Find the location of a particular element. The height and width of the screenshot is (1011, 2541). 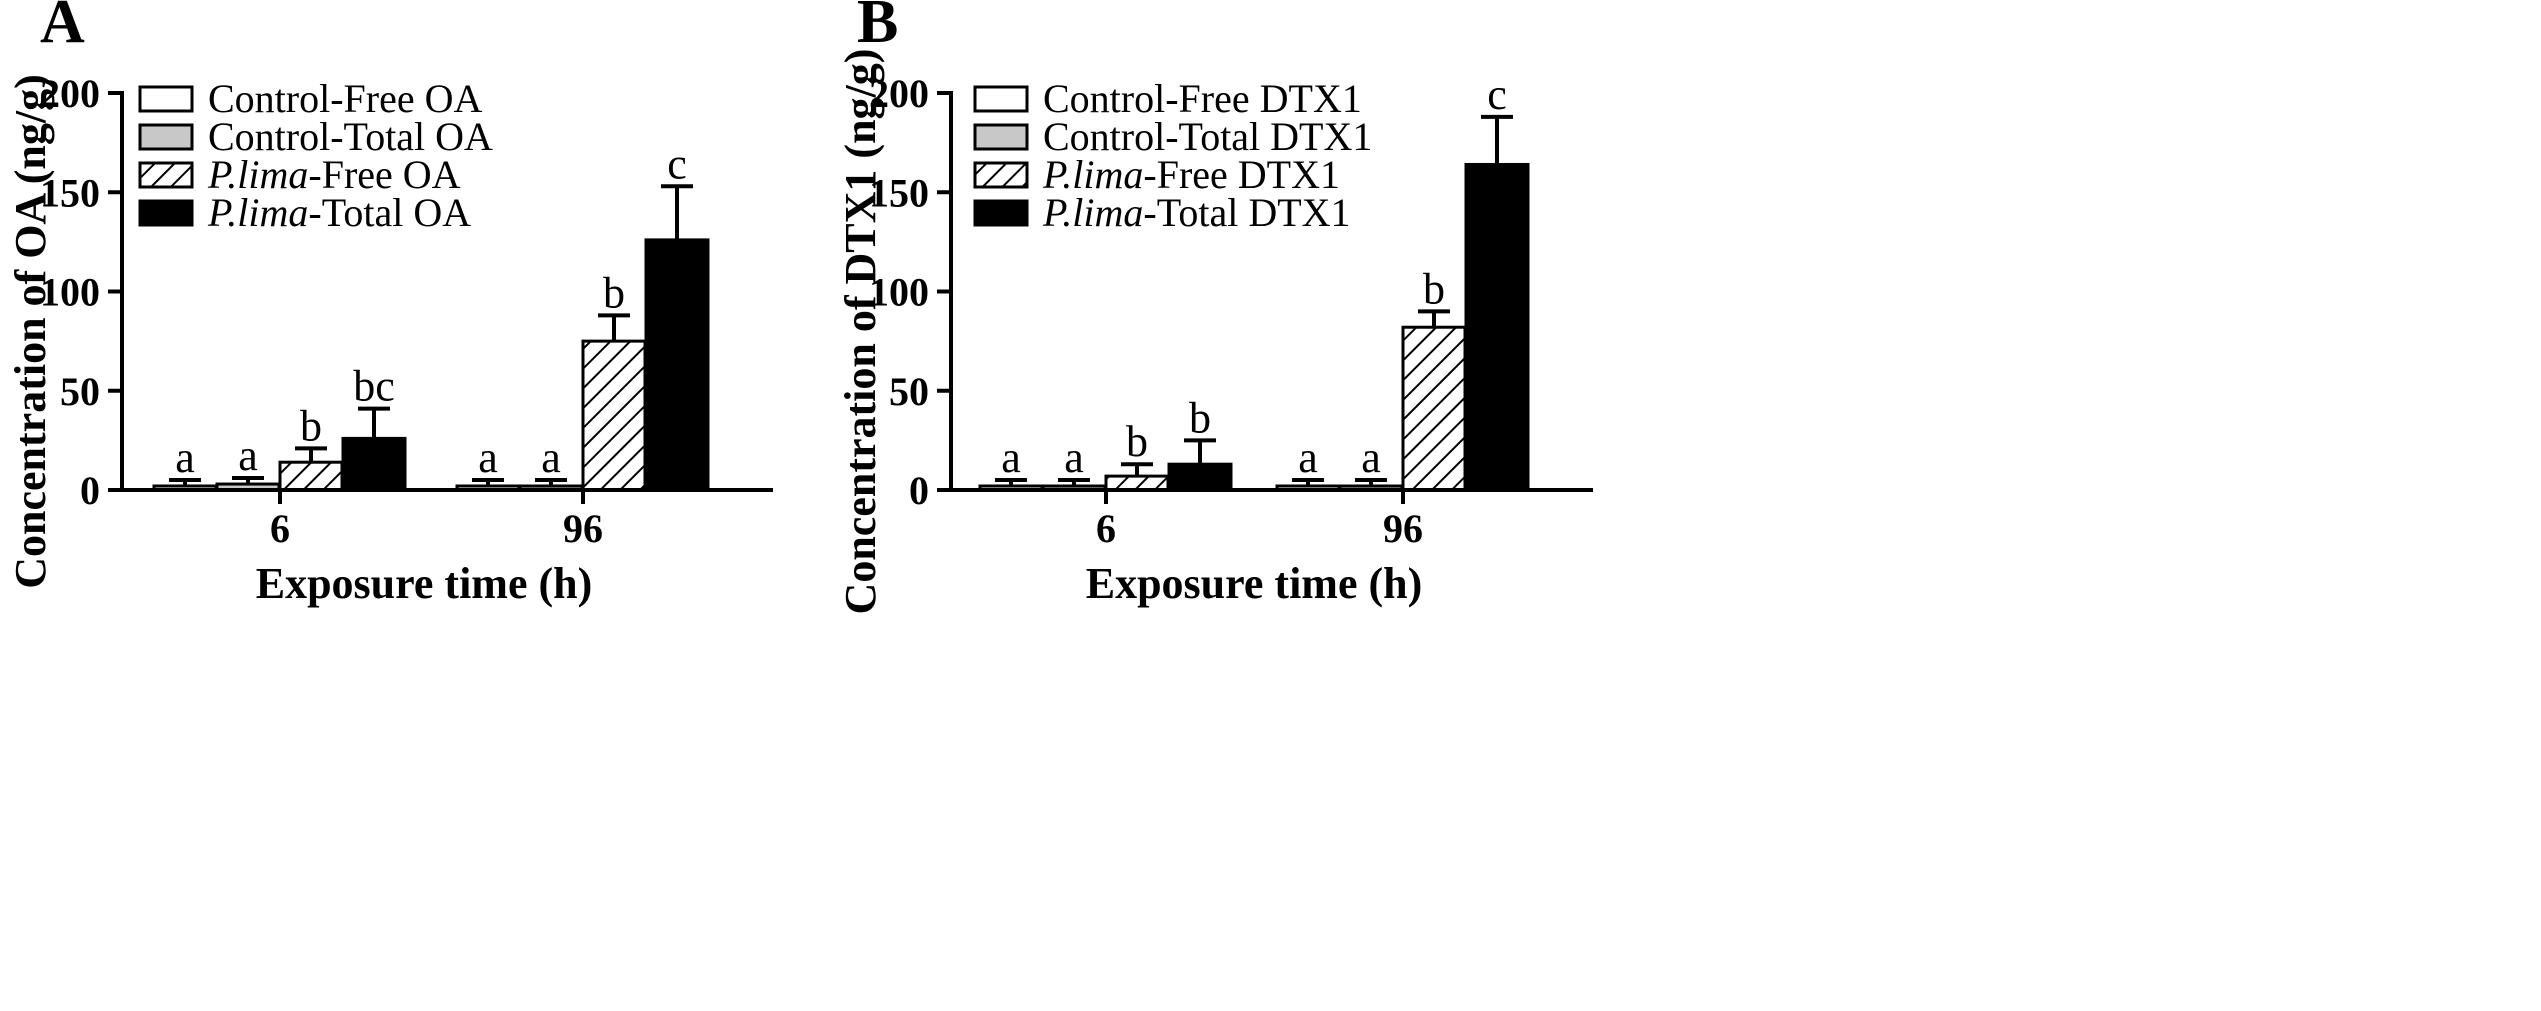

panel-b-sig-label-3-1: c is located at coordinates (1497, 94).